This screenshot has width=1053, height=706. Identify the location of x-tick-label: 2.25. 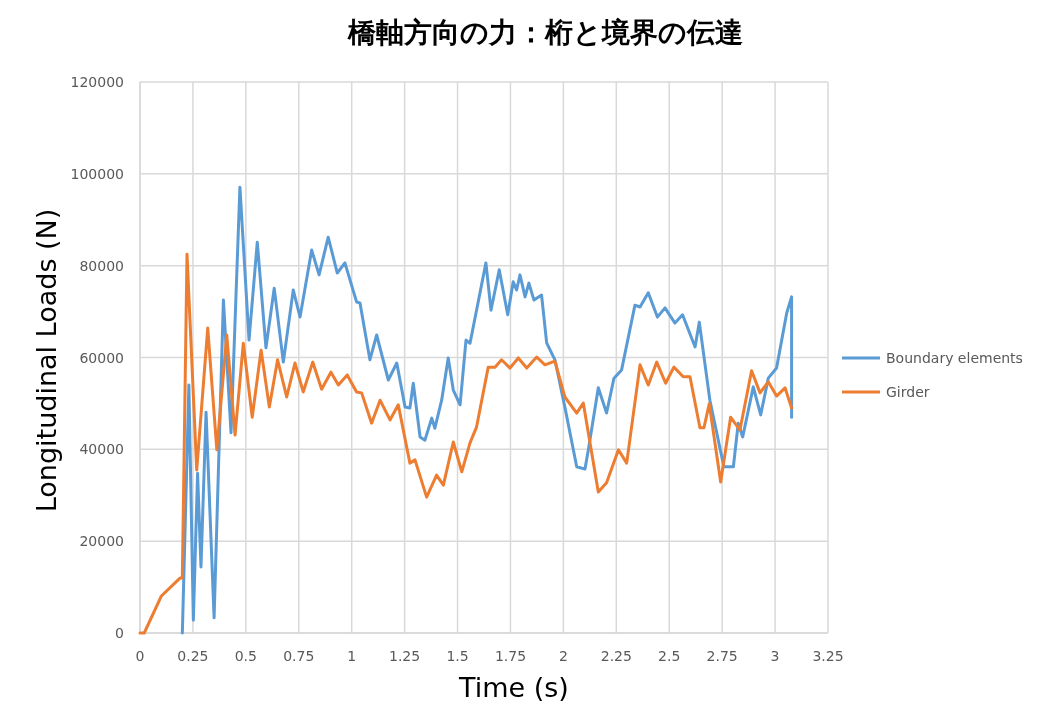
(616, 656).